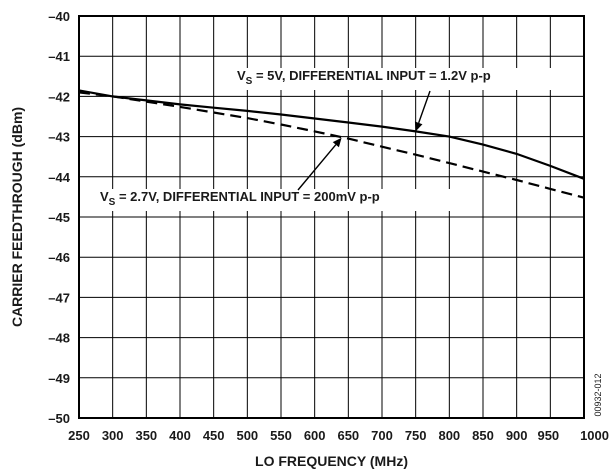 This screenshot has height=475, width=613. What do you see at coordinates (281, 435) in the screenshot?
I see `x-tick-label: 550` at bounding box center [281, 435].